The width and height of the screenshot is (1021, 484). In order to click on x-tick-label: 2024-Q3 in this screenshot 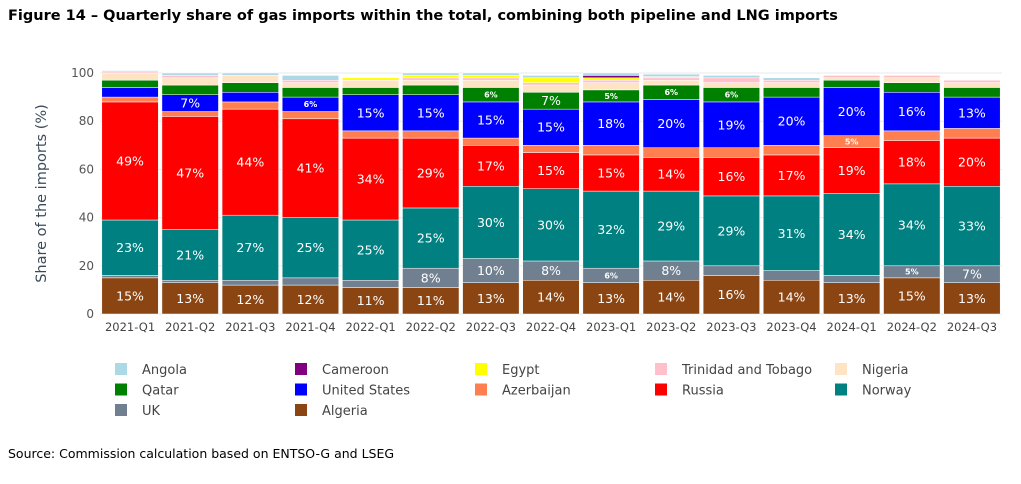, I will do `click(972, 327)`.